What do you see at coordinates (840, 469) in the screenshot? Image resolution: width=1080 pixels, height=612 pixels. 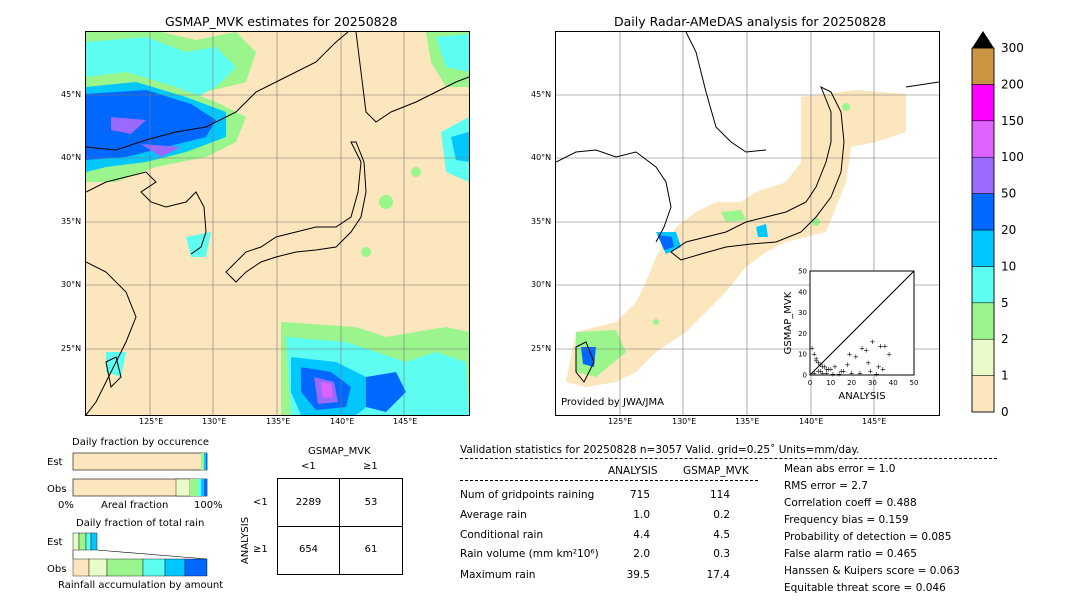 I see `score-mean-abs-error: Mean abs error = 1.0` at bounding box center [840, 469].